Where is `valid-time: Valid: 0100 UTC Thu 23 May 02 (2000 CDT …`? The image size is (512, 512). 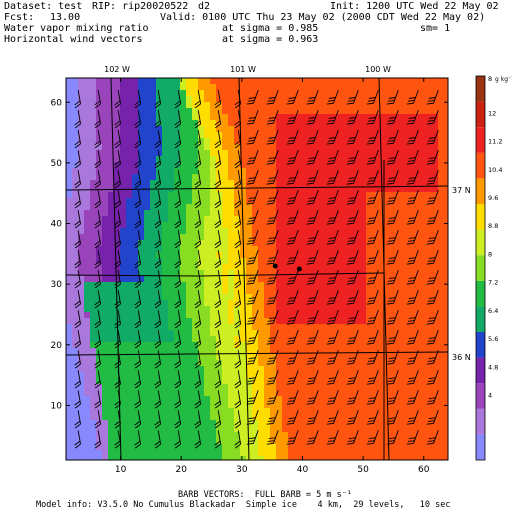
valid-time: Valid: 0100 UTC Thu 23 May 02 (2000 CDT … is located at coordinates (323, 17).